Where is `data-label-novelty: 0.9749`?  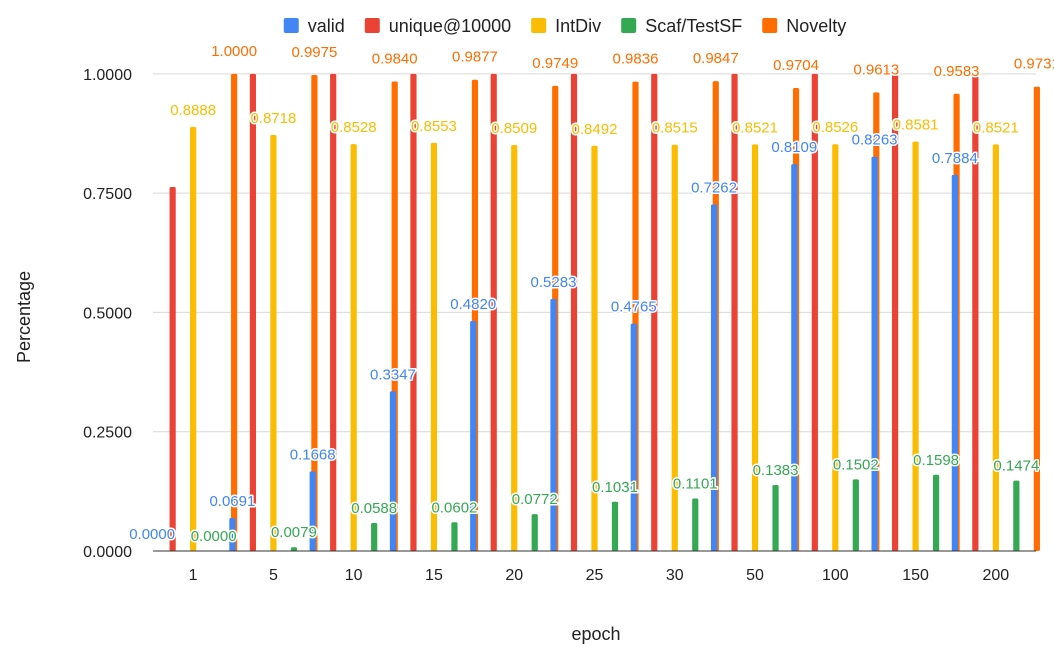 data-label-novelty: 0.9749 is located at coordinates (555, 63).